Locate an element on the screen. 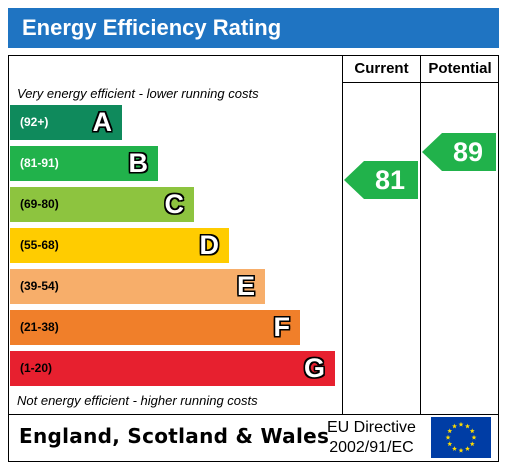 Image resolution: width=509 pixels, height=467 pixels. band-range: (21-38) is located at coordinates (39, 327).